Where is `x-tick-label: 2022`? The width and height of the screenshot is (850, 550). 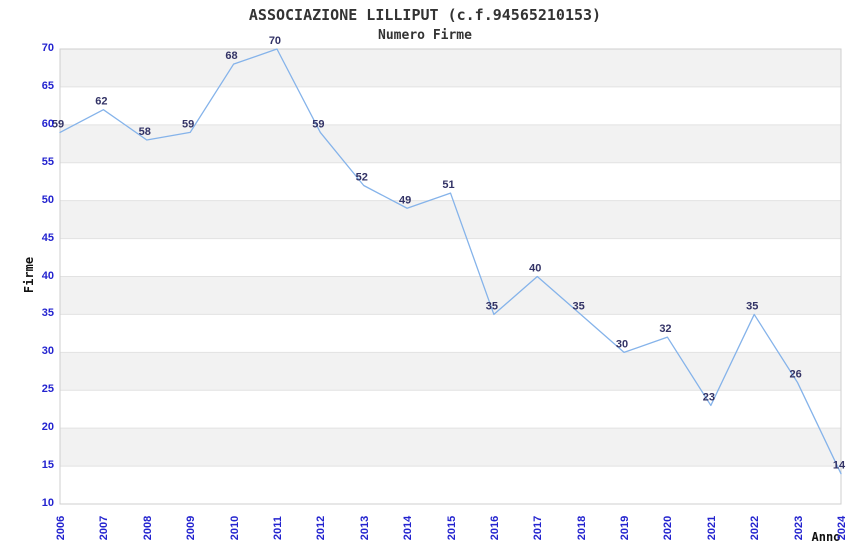 x-tick-label: 2022 is located at coordinates (755, 528).